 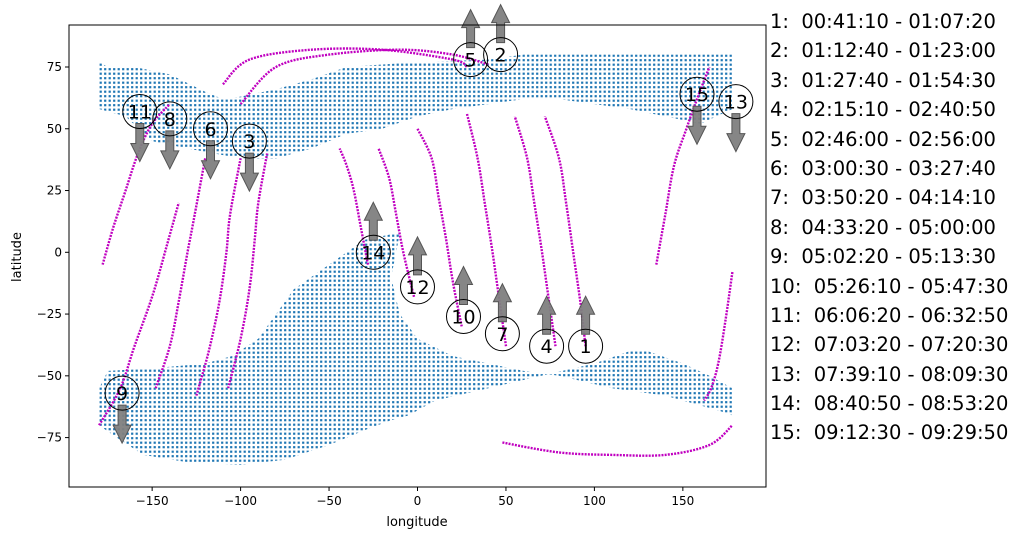 I want to click on x-tick-label: 0, so click(x=418, y=501).